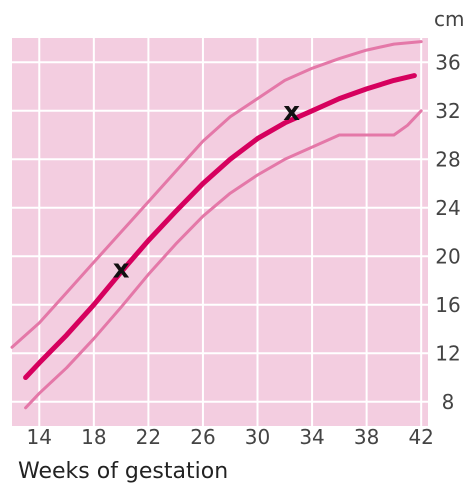 Image resolution: width=474 pixels, height=500 pixels. Describe the element at coordinates (230, 437) in the screenshot. I see `x-tick-labels: 14 18 22 26 30 34 38 42` at that location.